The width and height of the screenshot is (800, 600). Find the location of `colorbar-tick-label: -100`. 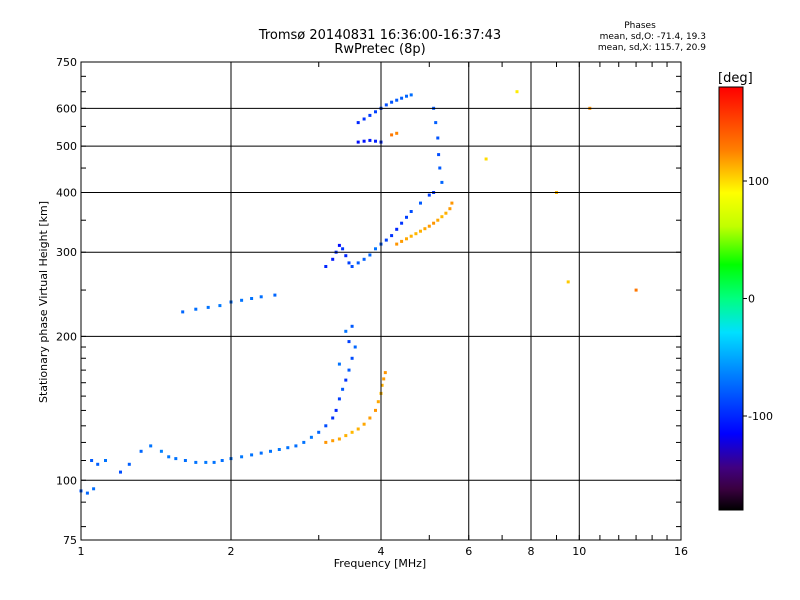

colorbar-tick-label: -100 is located at coordinates (760, 416).